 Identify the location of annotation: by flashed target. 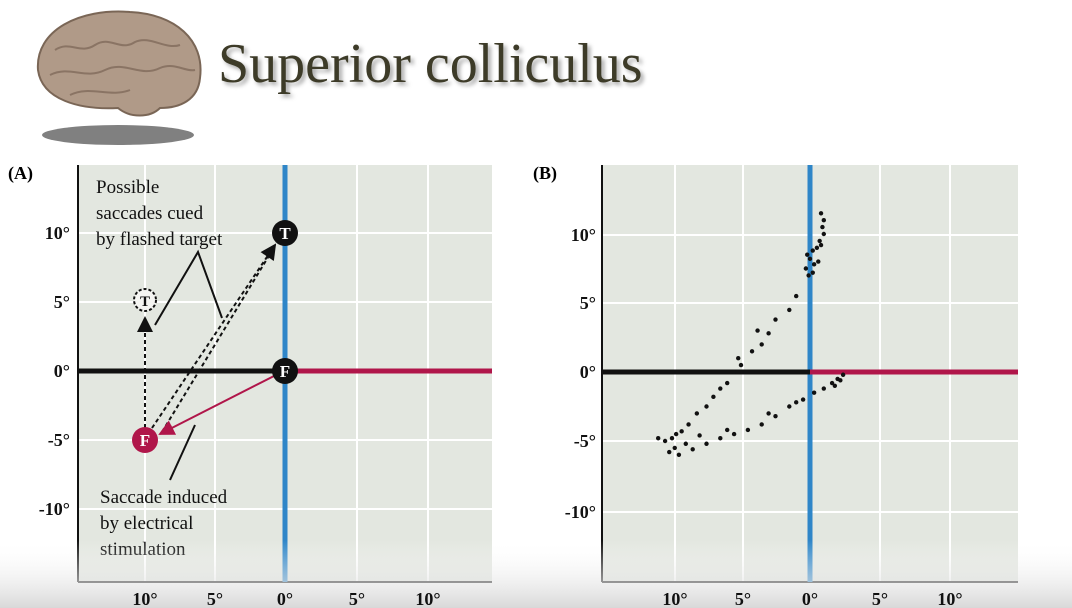
(159, 239).